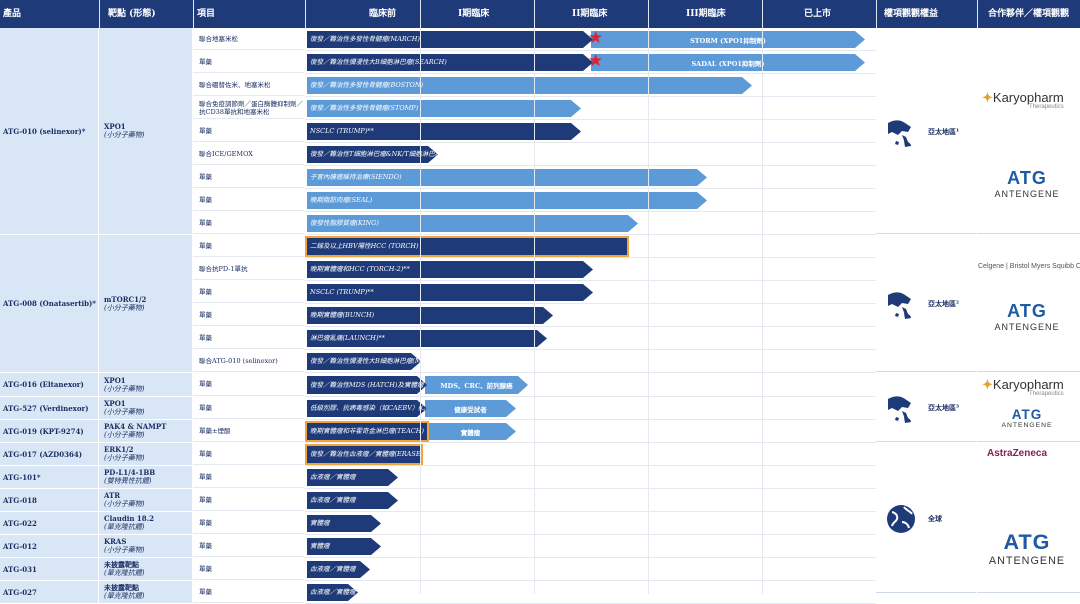  Describe the element at coordinates (12, 14) in the screenshot. I see `header-cell: 產品` at that location.